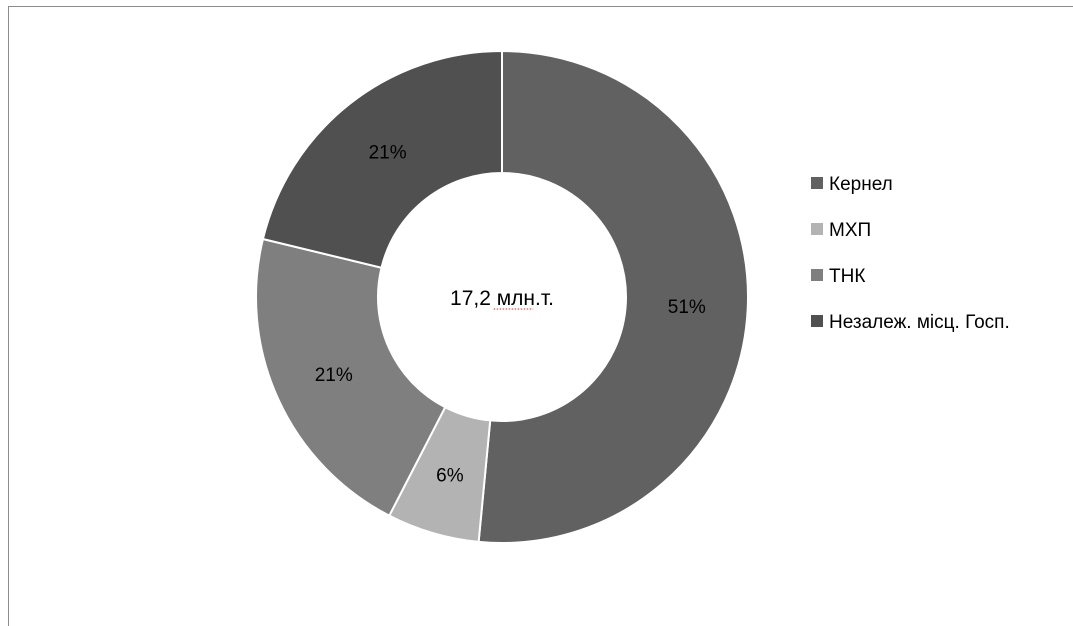  What do you see at coordinates (687, 307) in the screenshot?
I see `slice-label-1: 51%` at bounding box center [687, 307].